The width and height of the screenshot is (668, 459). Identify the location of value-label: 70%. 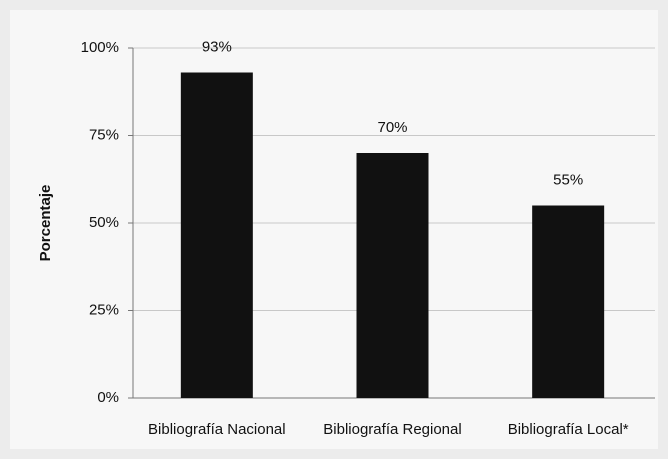
(392, 127).